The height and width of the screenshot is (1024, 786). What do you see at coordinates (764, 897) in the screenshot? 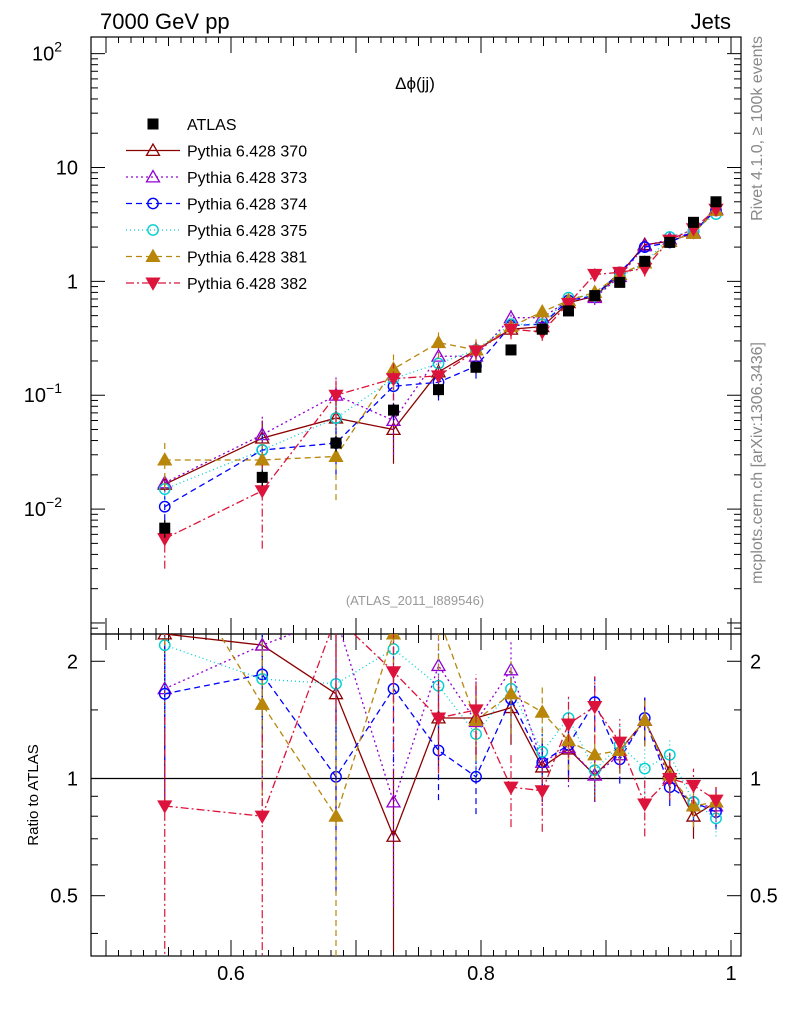
I see `ratio-y-tick-label-right: 0.5` at bounding box center [764, 897].